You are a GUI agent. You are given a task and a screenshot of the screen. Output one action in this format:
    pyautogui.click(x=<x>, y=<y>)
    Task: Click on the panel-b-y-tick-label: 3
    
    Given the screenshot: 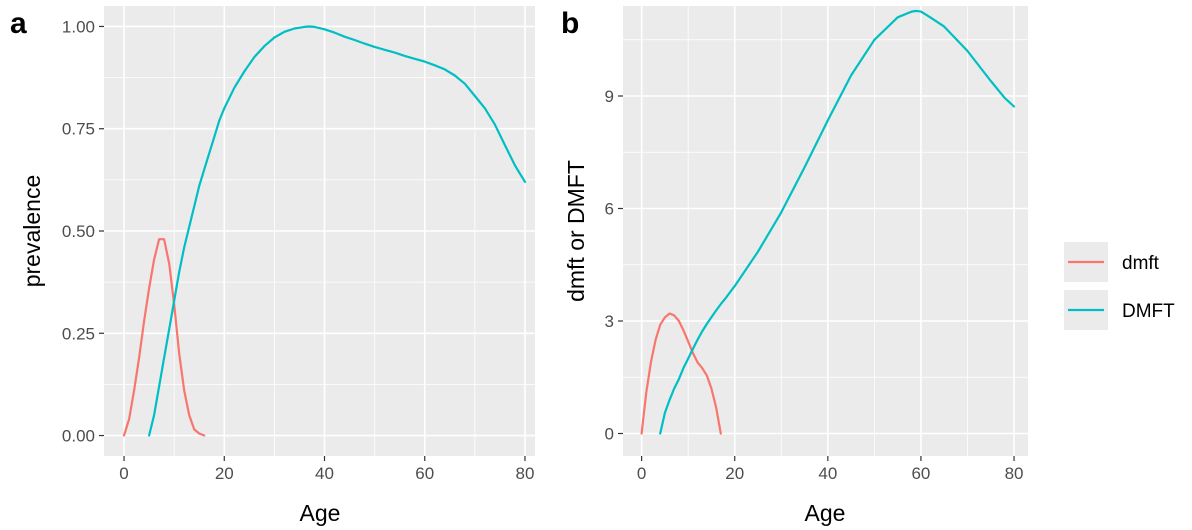 What is the action you would take?
    pyautogui.click(x=609, y=321)
    